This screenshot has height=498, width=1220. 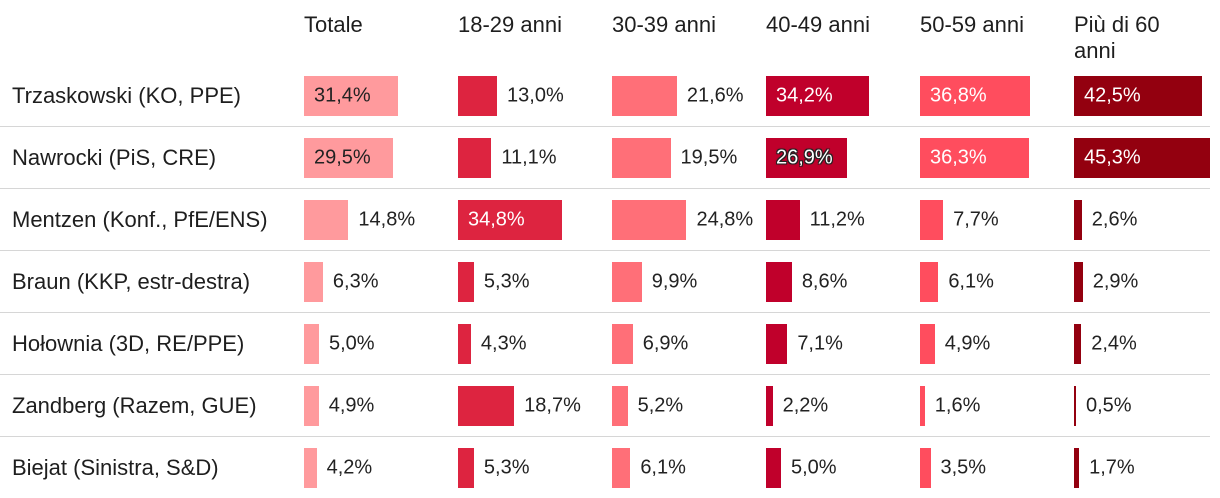 What do you see at coordinates (349, 467) in the screenshot?
I see `value-label: 4,2%` at bounding box center [349, 467].